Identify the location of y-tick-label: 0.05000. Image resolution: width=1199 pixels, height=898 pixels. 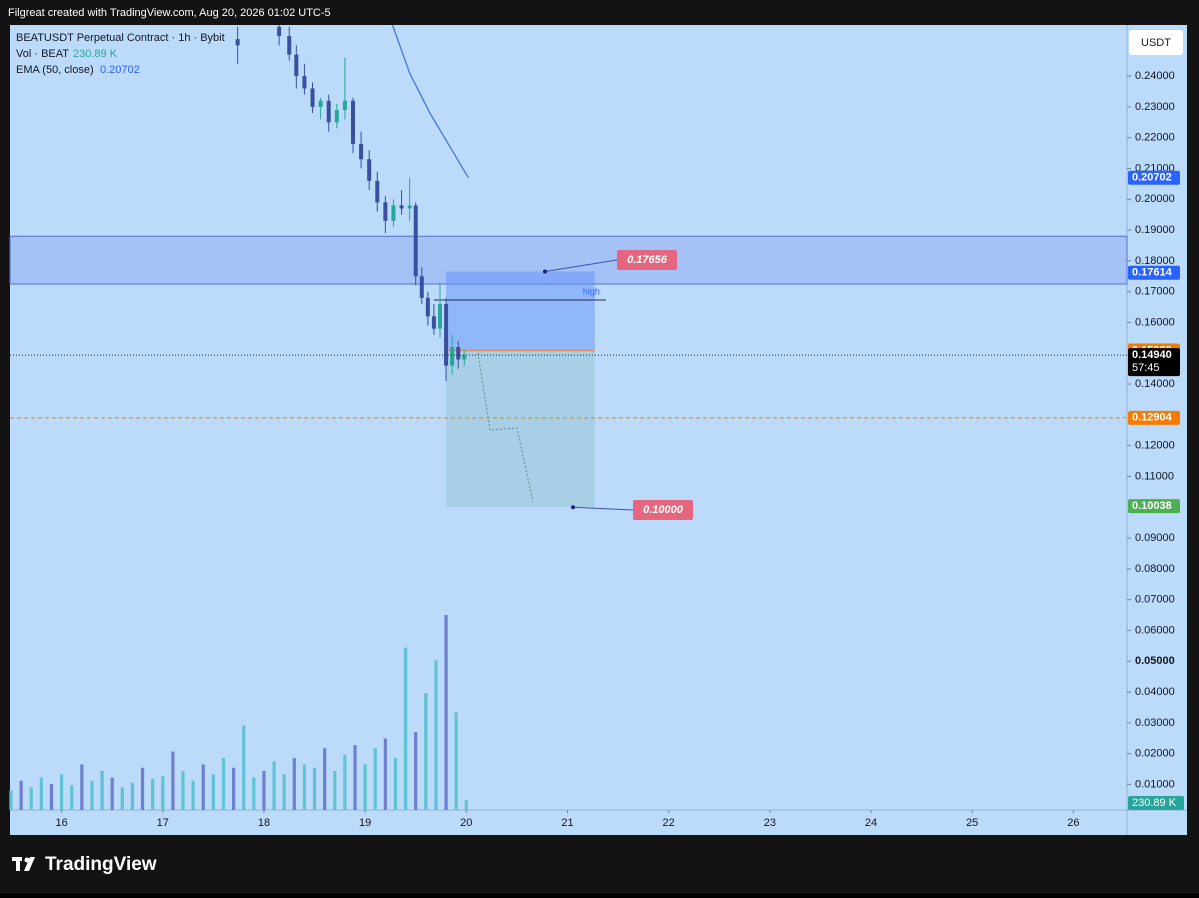
(1155, 661).